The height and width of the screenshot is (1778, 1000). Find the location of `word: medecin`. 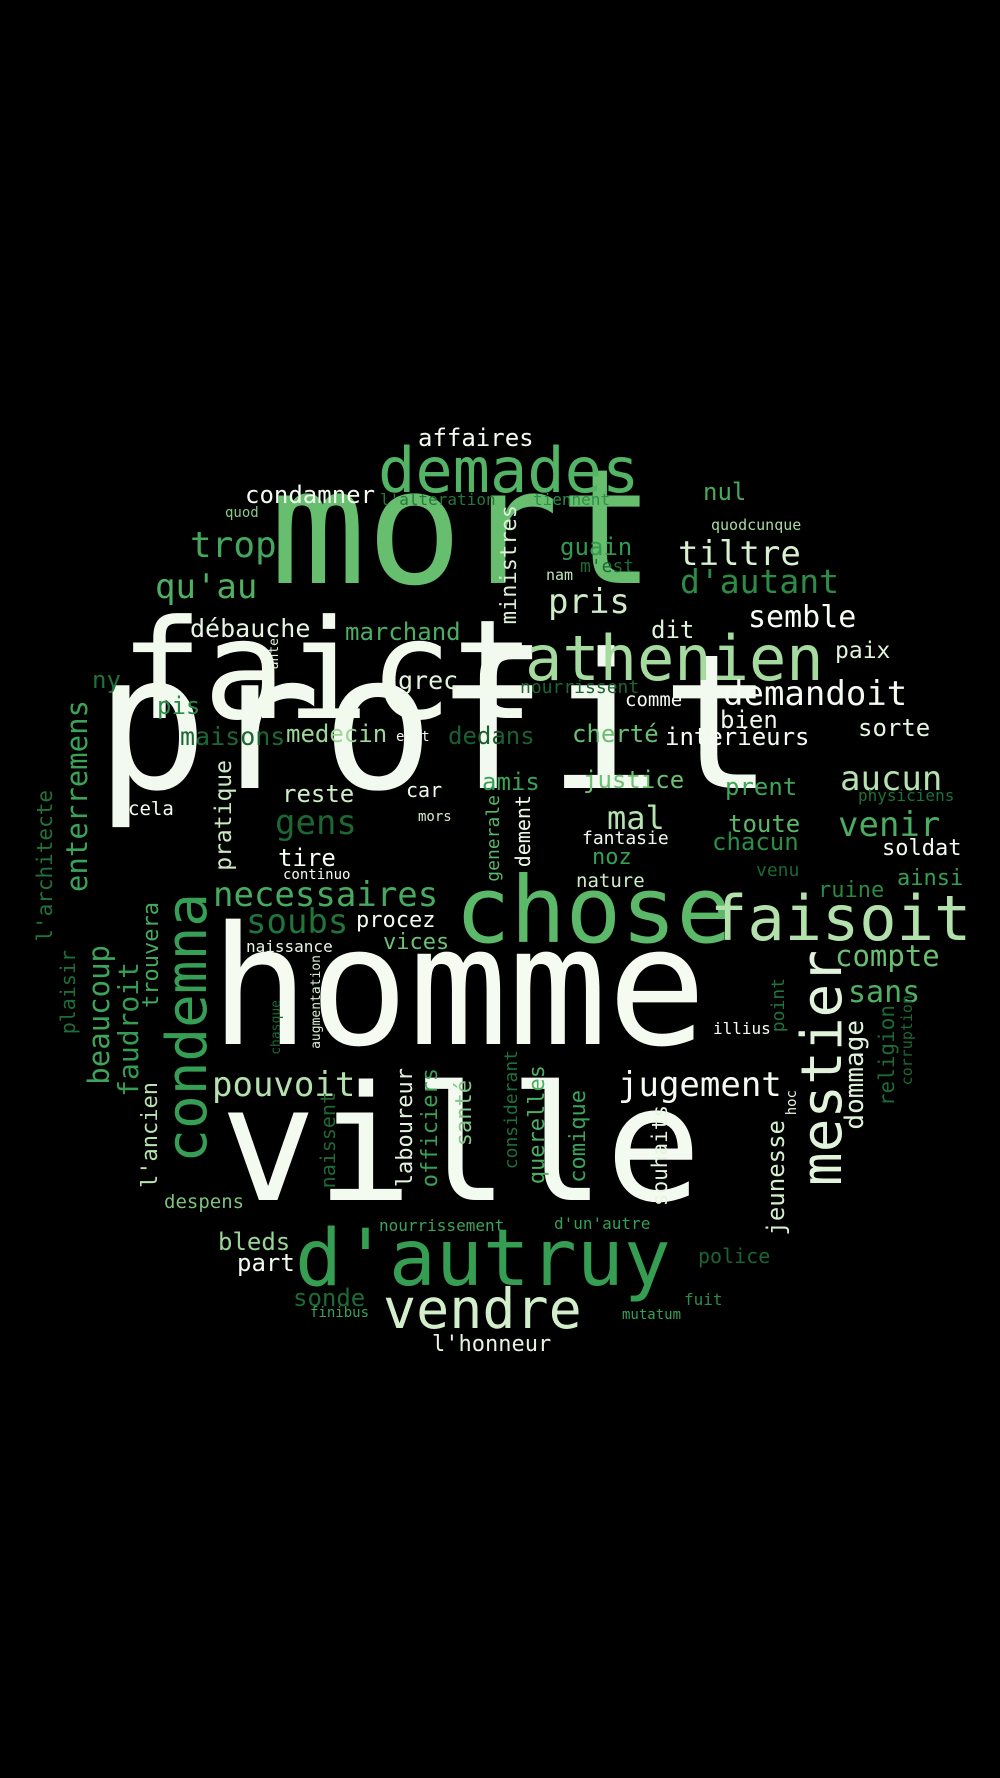

word: medecin is located at coordinates (337, 734).